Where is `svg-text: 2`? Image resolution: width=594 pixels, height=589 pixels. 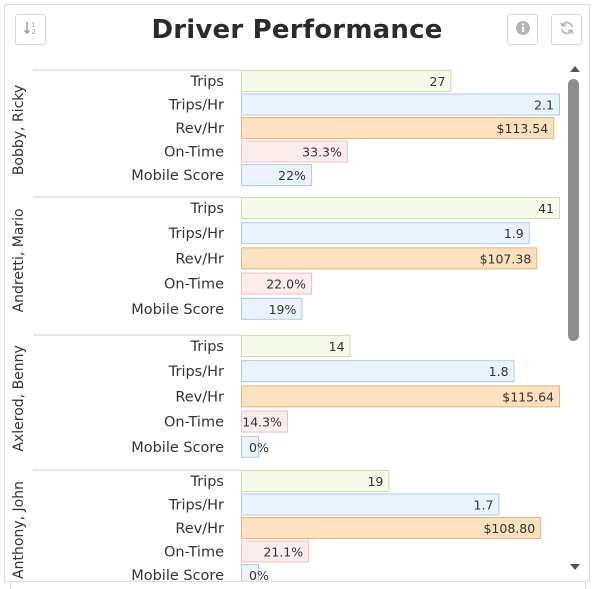
svg-text: 2 is located at coordinates (33, 32).